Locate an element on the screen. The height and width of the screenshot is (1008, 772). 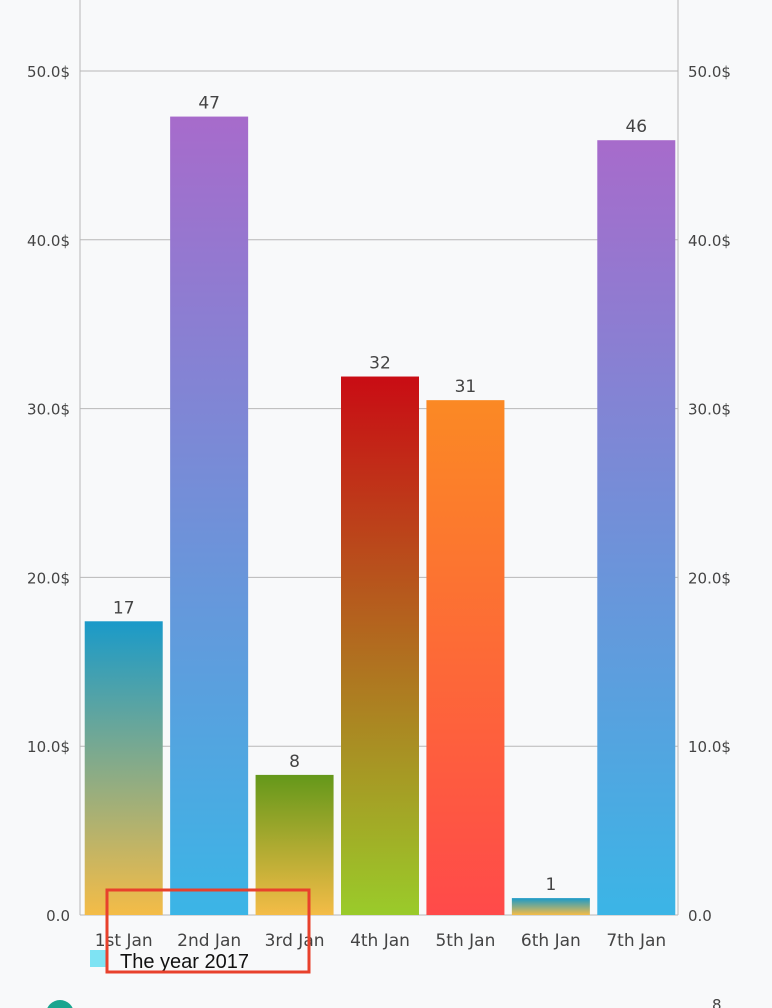
bar-7th-jan is located at coordinates (636, 527).